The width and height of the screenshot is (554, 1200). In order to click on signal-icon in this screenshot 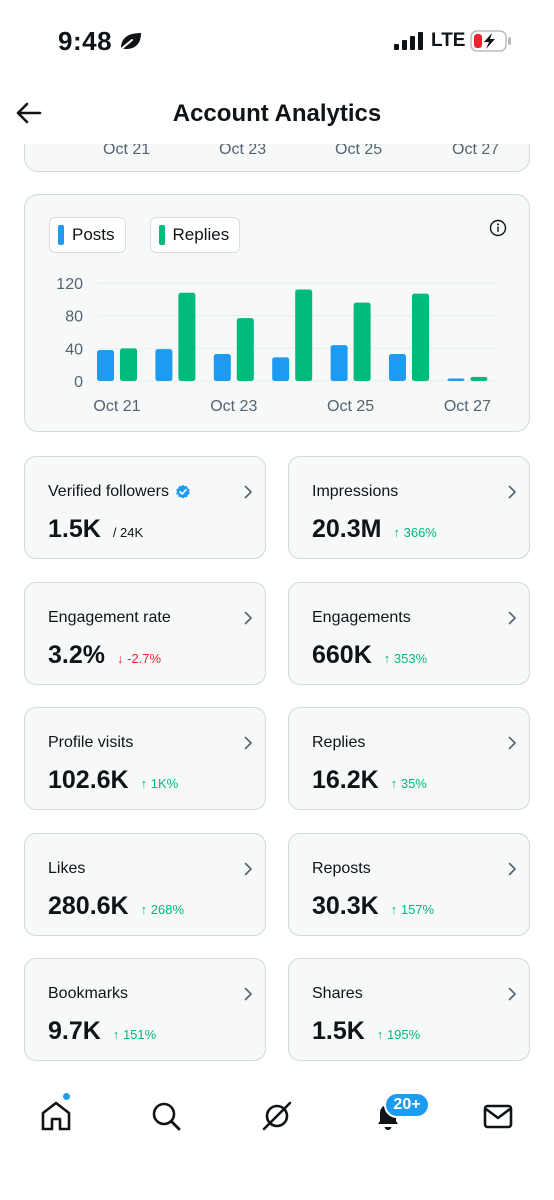, I will do `click(408, 41)`.